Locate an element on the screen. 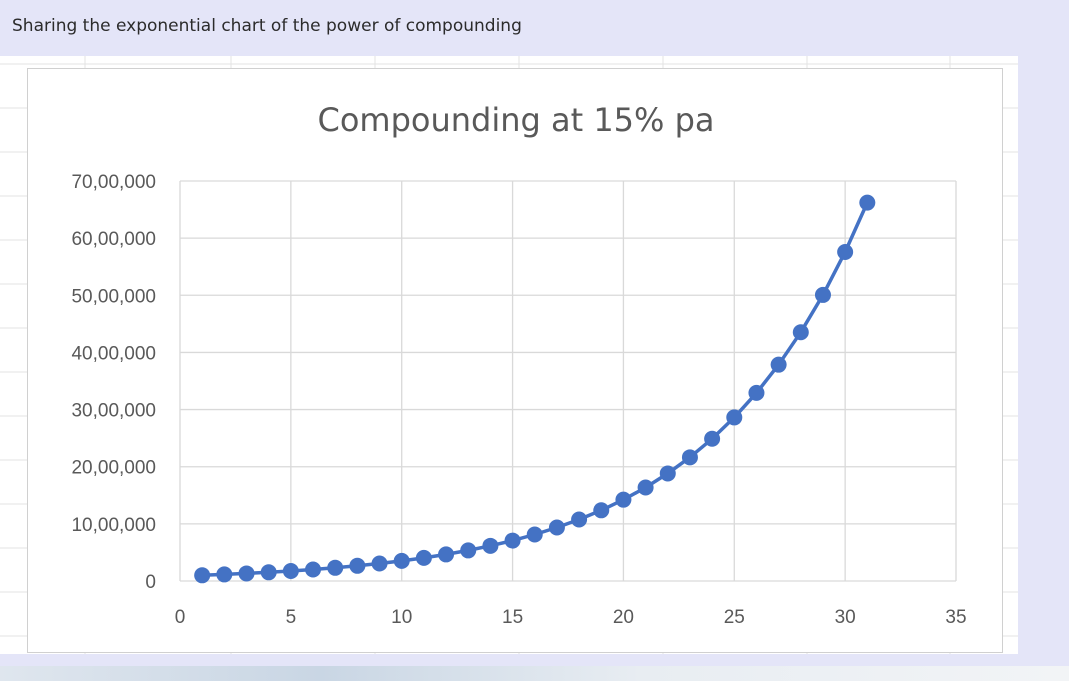 This screenshot has height=681, width=1069. y-tick-label: 50,00,000 is located at coordinates (113, 296).